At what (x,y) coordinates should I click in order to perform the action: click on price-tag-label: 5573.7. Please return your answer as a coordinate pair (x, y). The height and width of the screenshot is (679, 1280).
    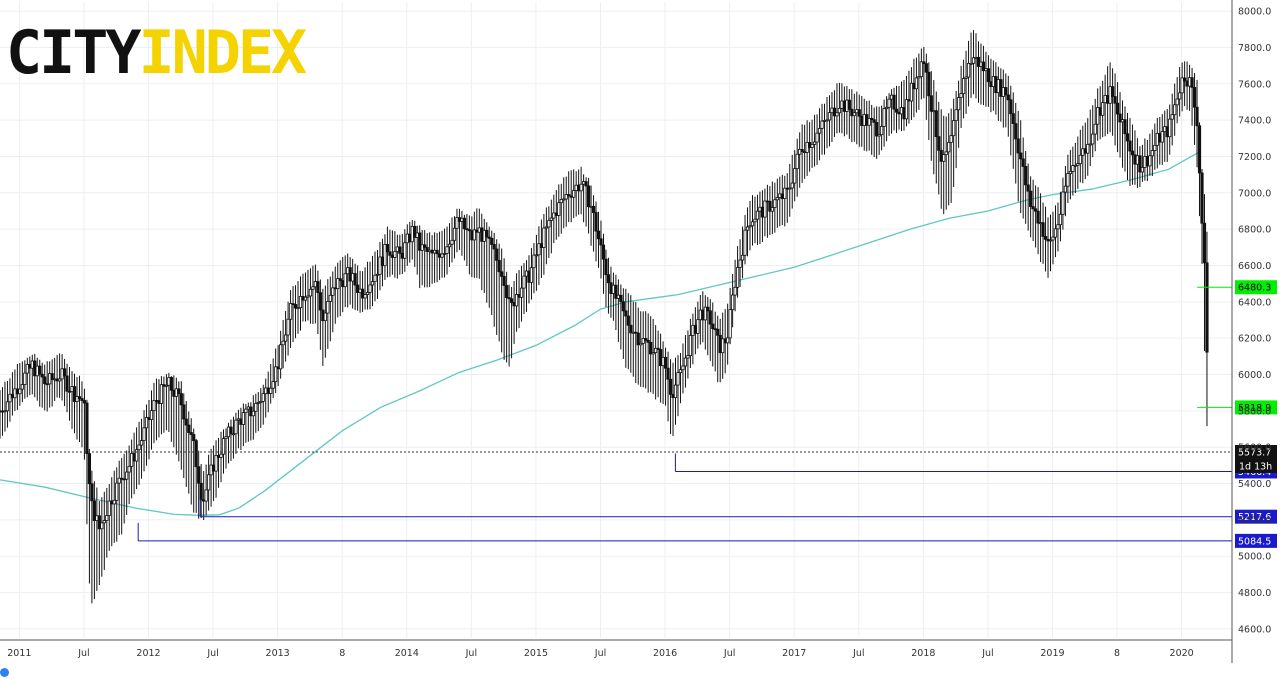
    Looking at the image, I should click on (1254, 452).